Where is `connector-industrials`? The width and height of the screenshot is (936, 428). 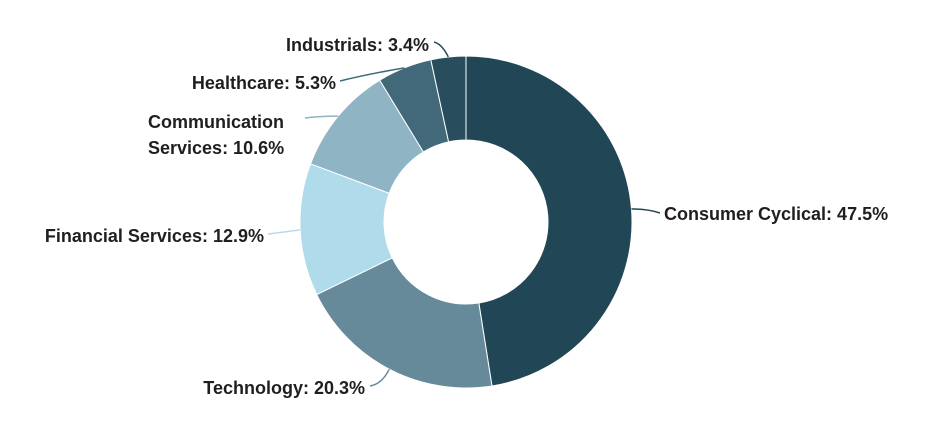
connector-industrials is located at coordinates (441, 49).